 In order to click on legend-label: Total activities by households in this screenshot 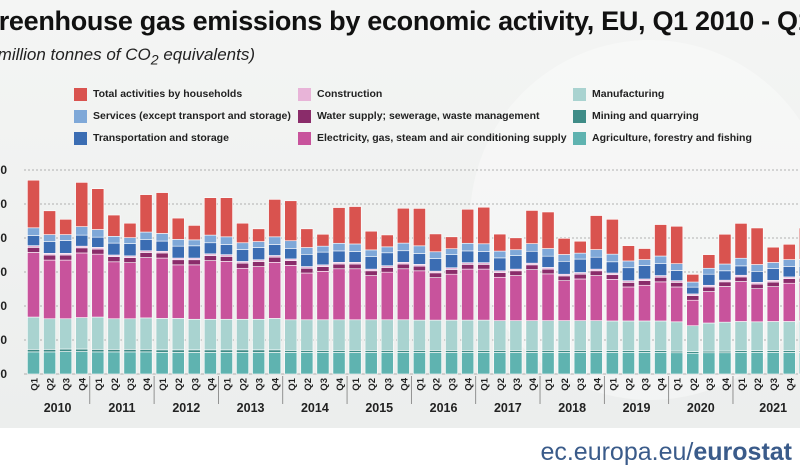, I will do `click(168, 94)`.